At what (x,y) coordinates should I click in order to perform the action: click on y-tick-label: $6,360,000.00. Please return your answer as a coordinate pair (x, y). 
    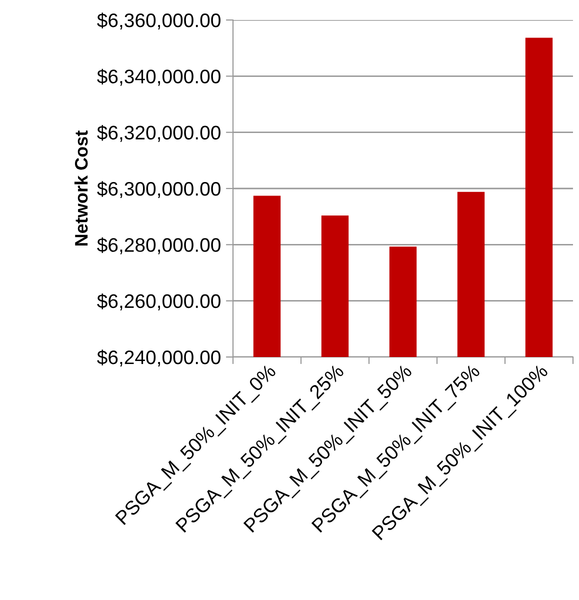
    Looking at the image, I should click on (158, 21).